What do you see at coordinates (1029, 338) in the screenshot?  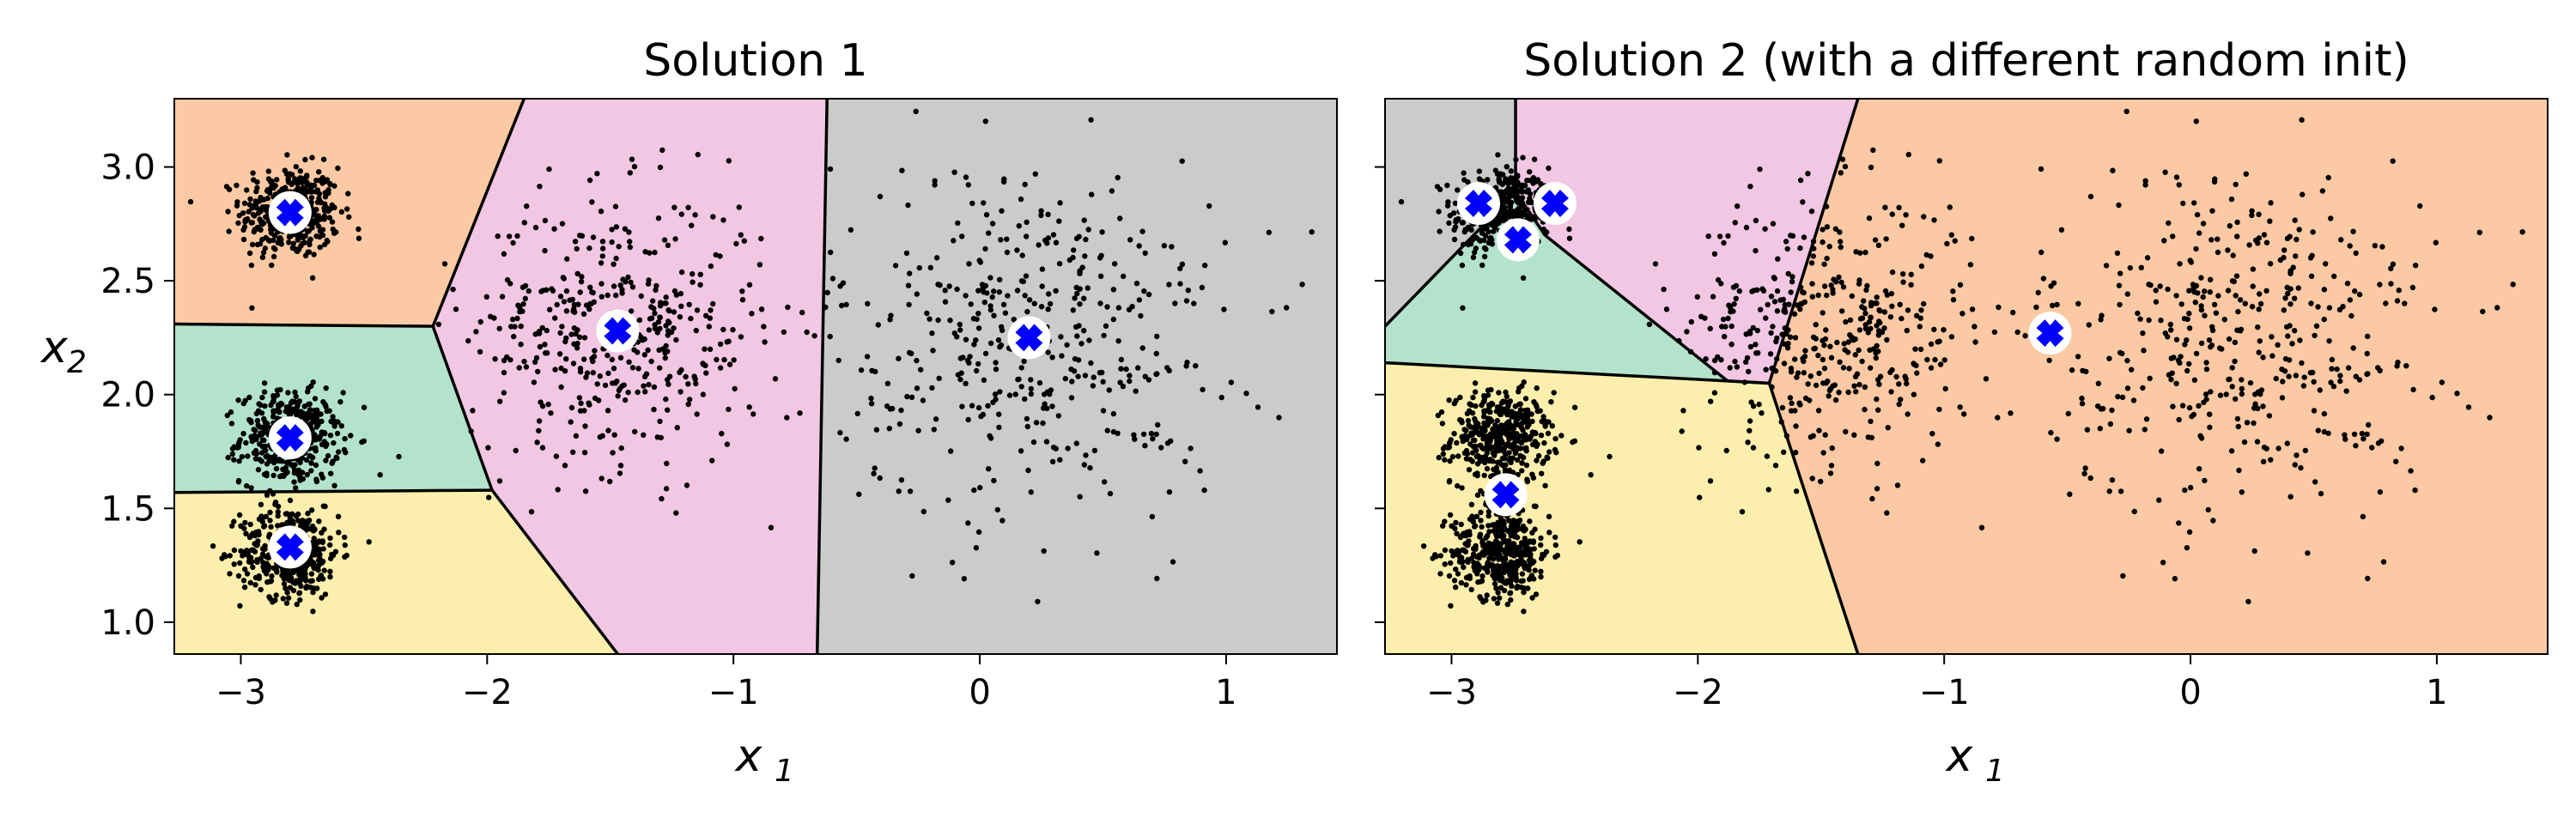 I see `centroid-x-mark` at bounding box center [1029, 338].